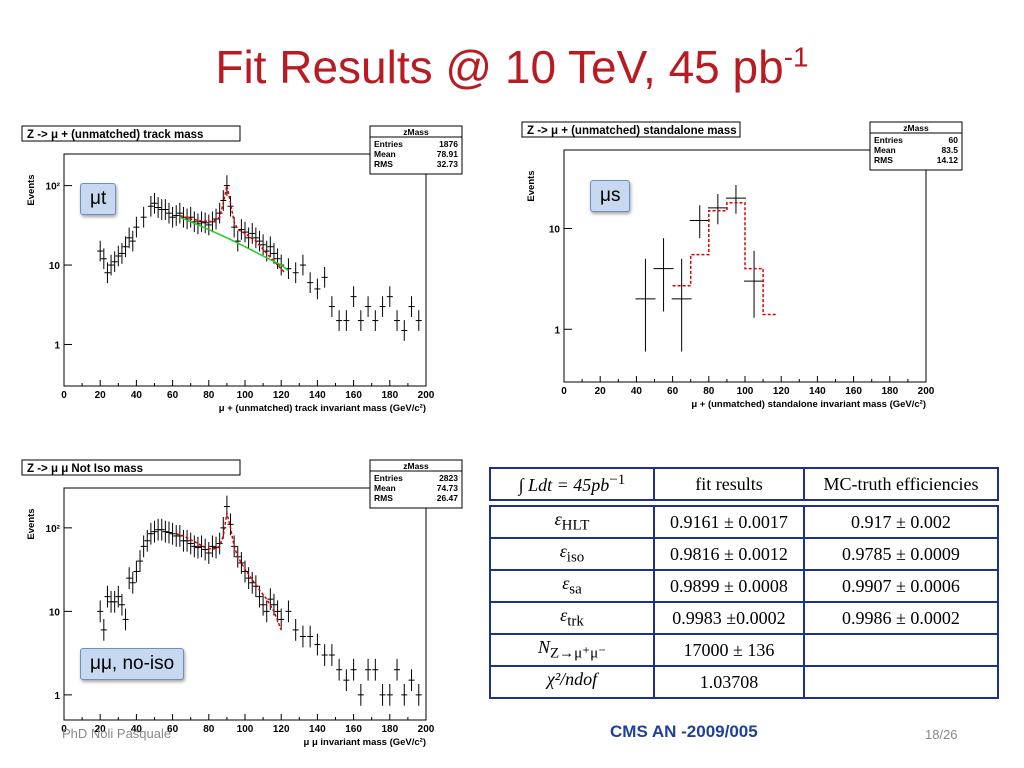 The height and width of the screenshot is (768, 1024). What do you see at coordinates (901, 650) in the screenshot?
I see `mc-cell` at bounding box center [901, 650].